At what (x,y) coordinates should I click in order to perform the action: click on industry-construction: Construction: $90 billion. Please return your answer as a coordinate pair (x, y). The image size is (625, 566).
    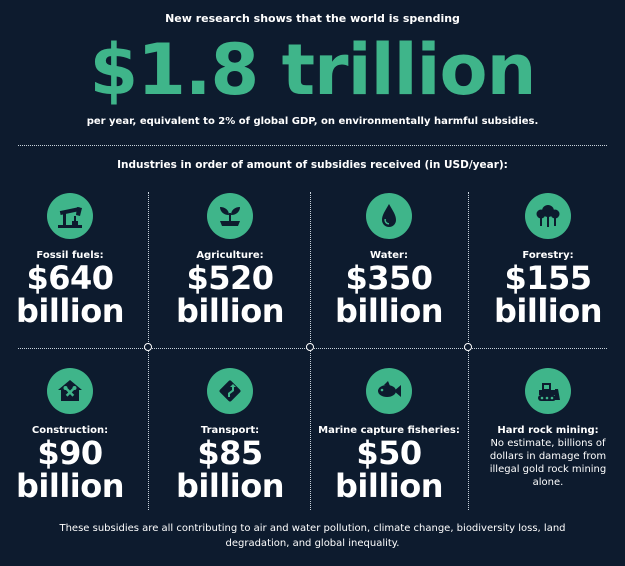
    Looking at the image, I should click on (75, 435).